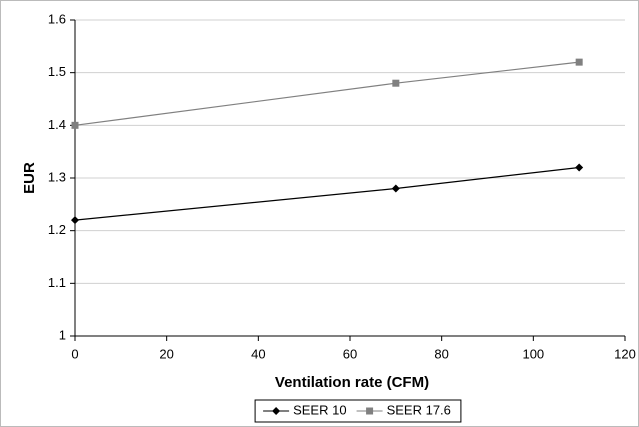 This screenshot has height=427, width=639. I want to click on legend: SEER 10 SEER 17.6, so click(358, 411).